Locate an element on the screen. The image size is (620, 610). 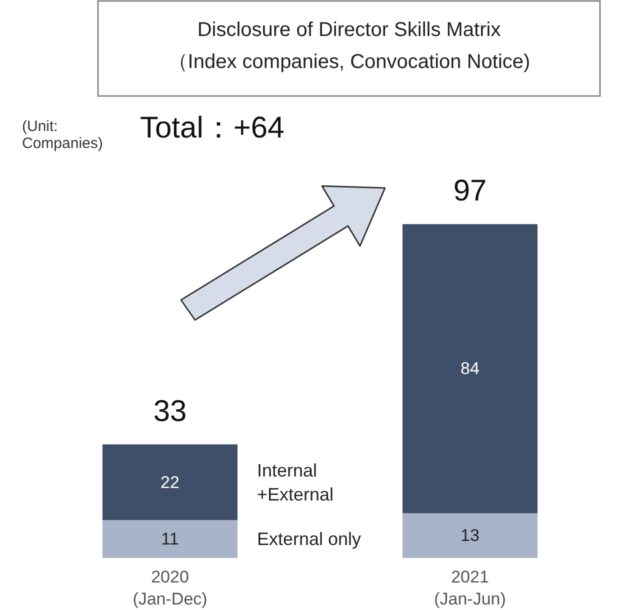
total-label: 97 is located at coordinates (470, 191).